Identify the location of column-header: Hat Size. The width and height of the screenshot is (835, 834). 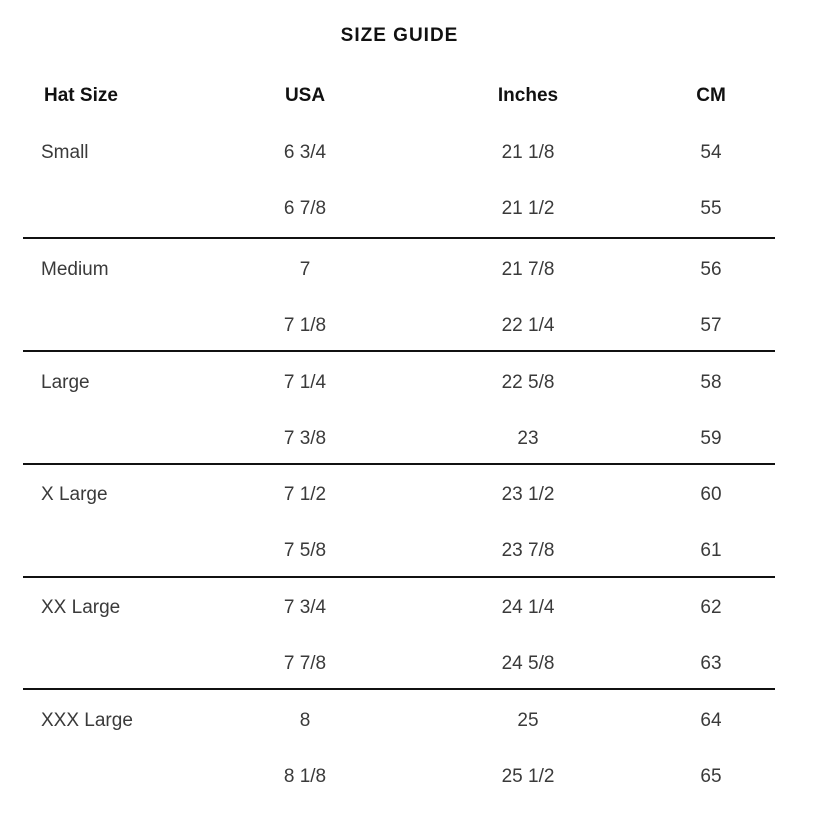
(81, 95).